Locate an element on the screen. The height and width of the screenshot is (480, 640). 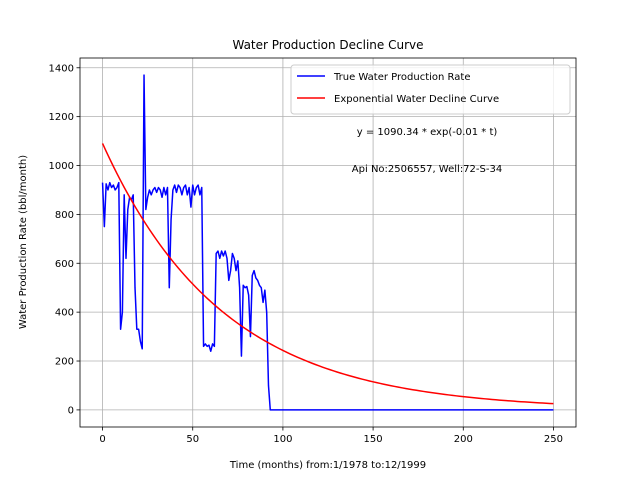
legend-box is located at coordinates (430, 89).